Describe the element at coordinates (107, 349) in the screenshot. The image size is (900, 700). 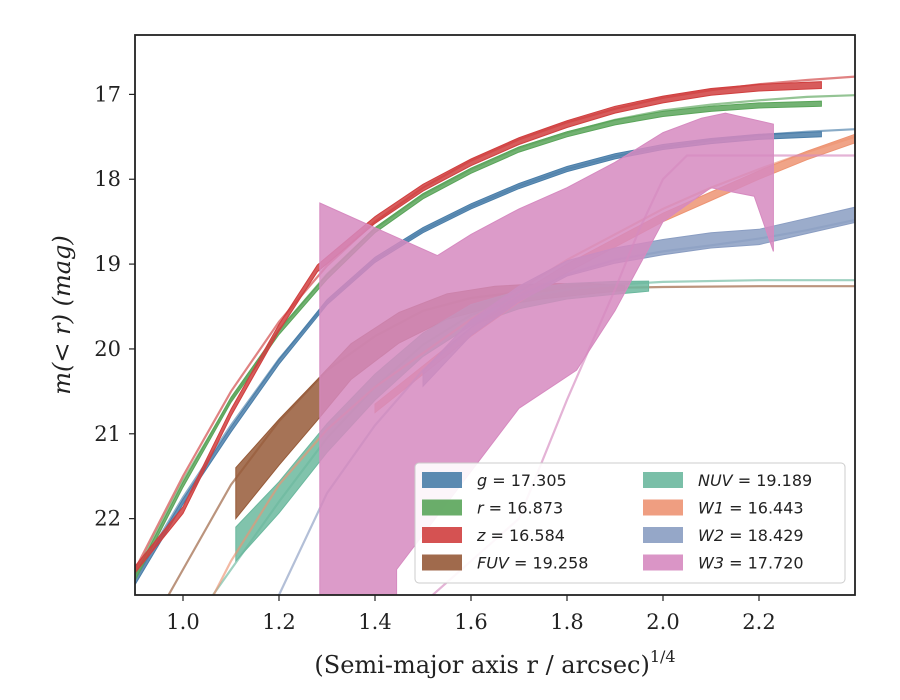
I see `y-tick-label: 20` at that location.